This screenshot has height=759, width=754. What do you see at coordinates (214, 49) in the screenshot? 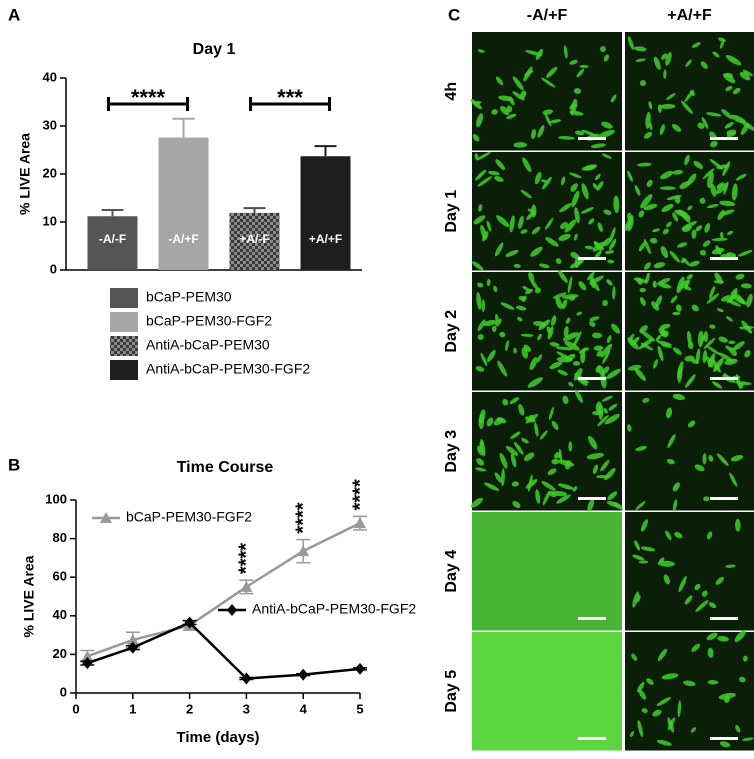
I see `chart-title: Day 1` at bounding box center [214, 49].